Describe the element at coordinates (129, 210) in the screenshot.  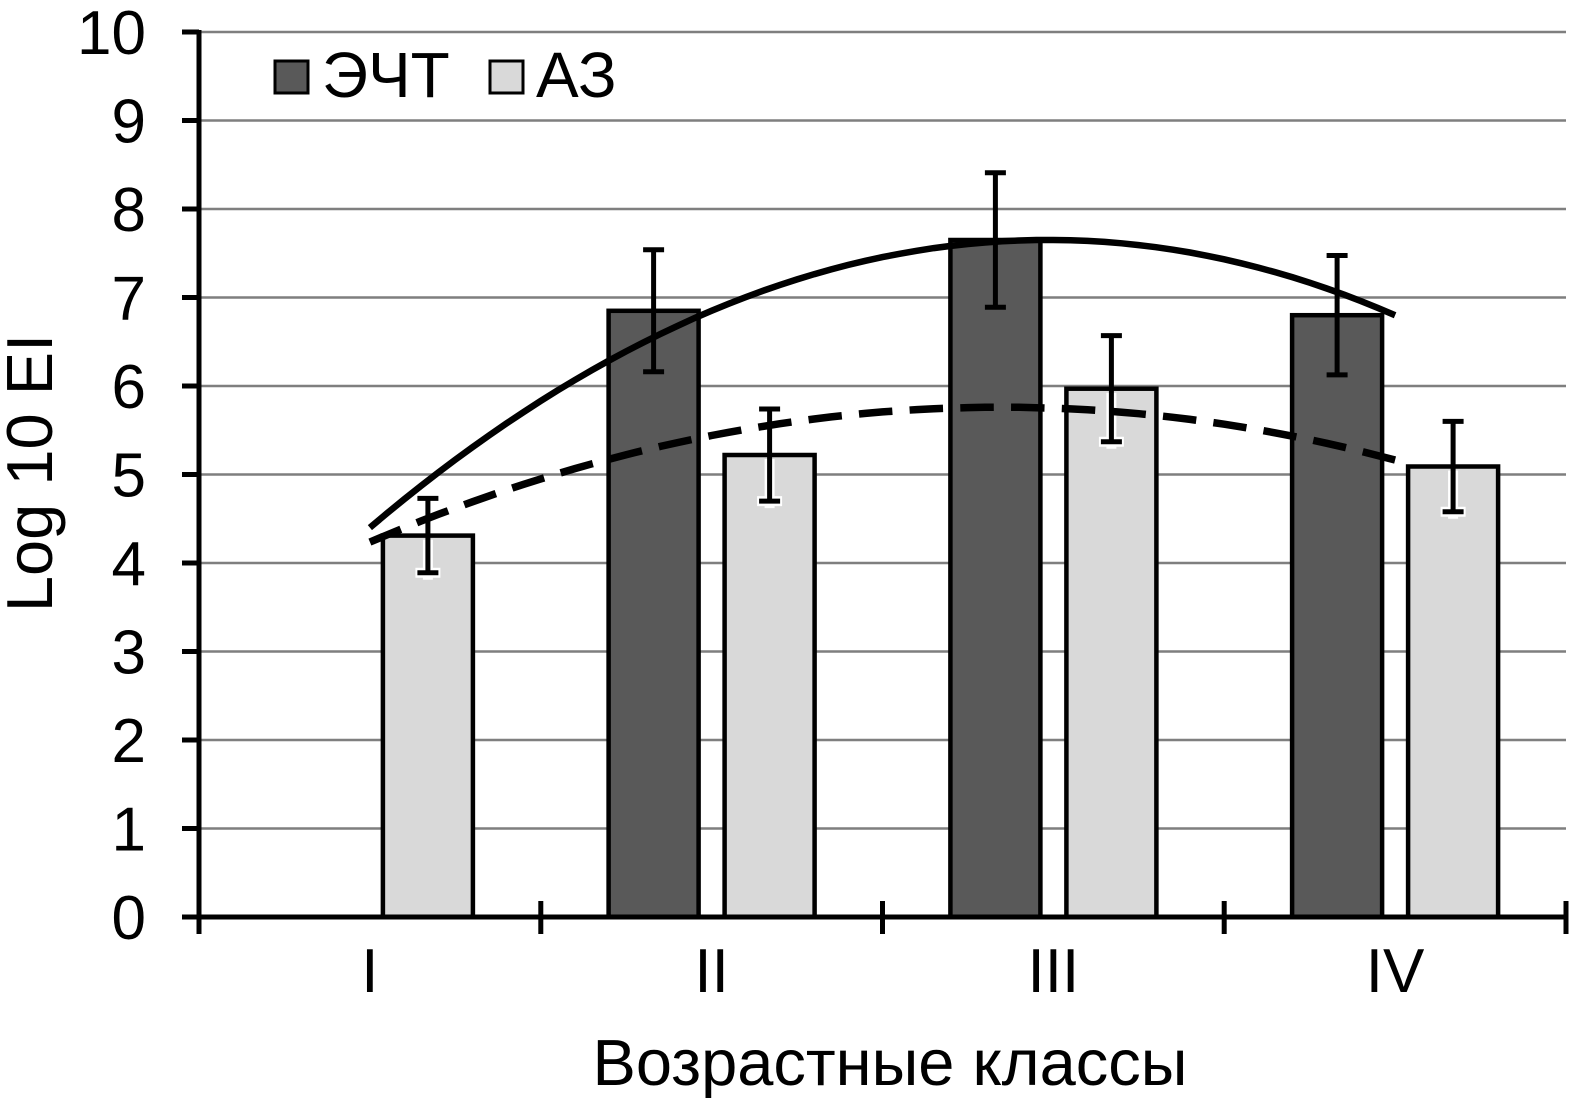
I see `svg-text: 8` at that location.